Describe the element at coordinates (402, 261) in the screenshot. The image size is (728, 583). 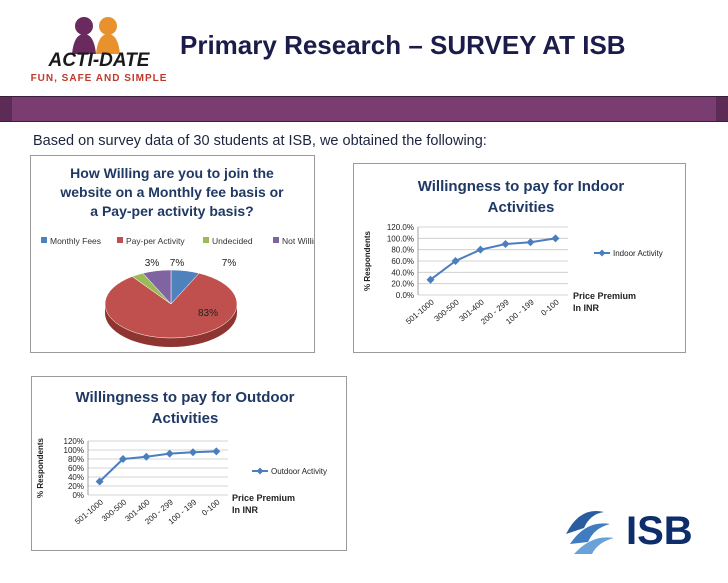
I see `y-tick-label: 60.0%` at that location.